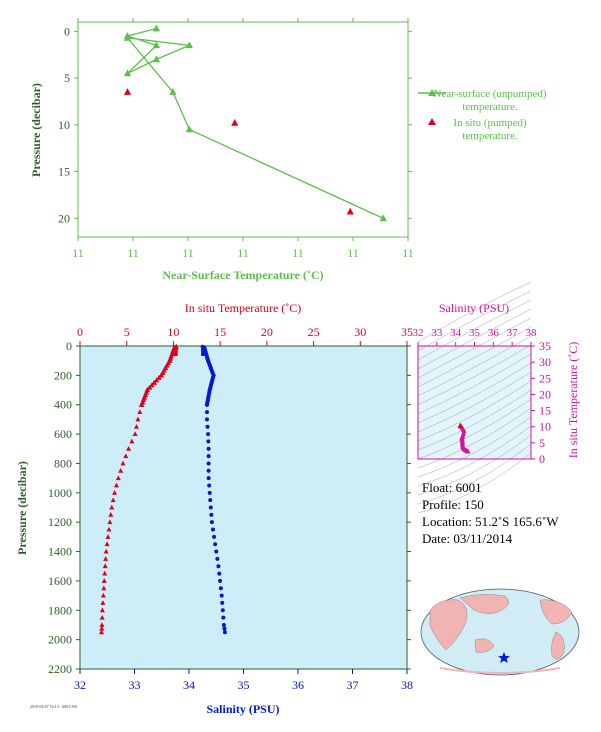 This screenshot has width=601, height=732. What do you see at coordinates (475, 333) in the screenshot?
I see `ts-salinity-tick-label: 35` at bounding box center [475, 333].